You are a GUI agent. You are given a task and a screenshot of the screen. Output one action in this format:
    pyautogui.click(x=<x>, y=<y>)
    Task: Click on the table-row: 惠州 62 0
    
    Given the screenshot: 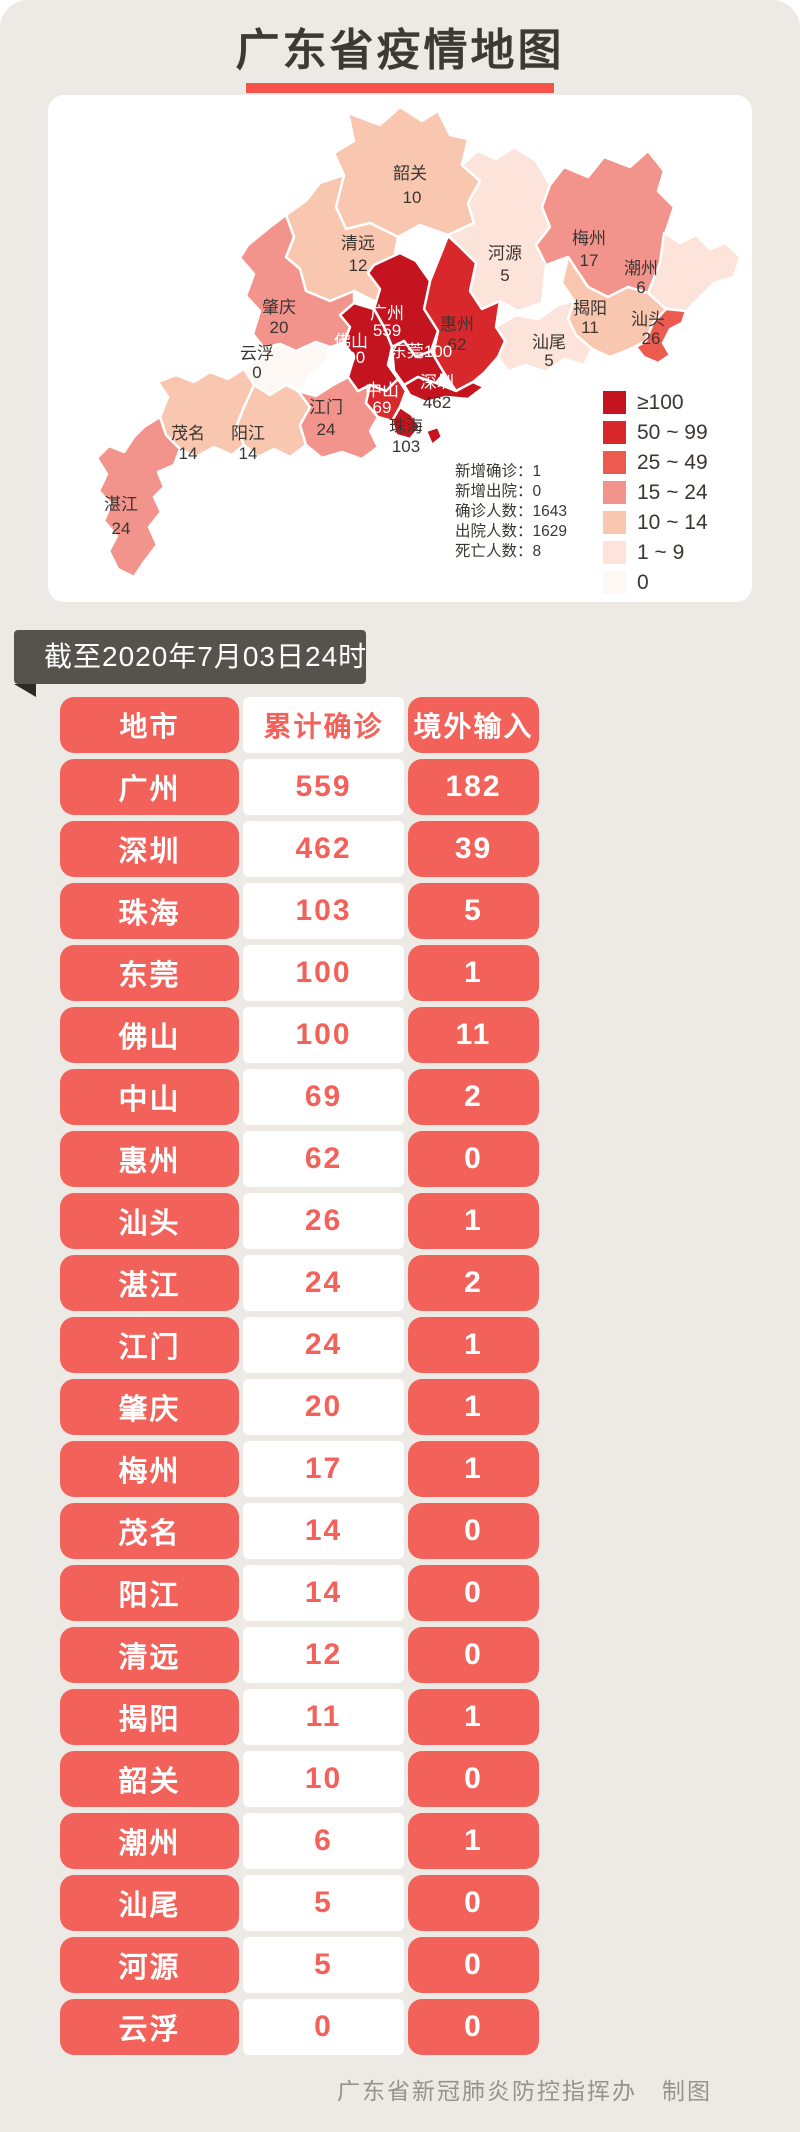 What is the action you would take?
    pyautogui.click(x=299, y=1159)
    